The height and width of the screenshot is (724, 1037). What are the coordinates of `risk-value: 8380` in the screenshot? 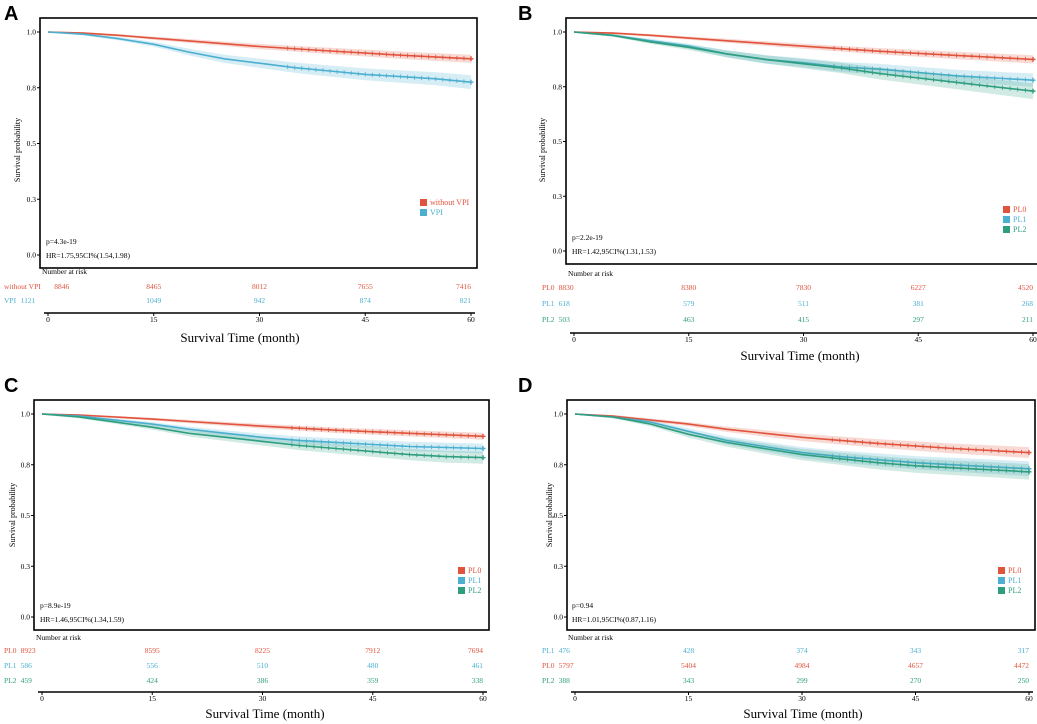 It's located at (688, 287).